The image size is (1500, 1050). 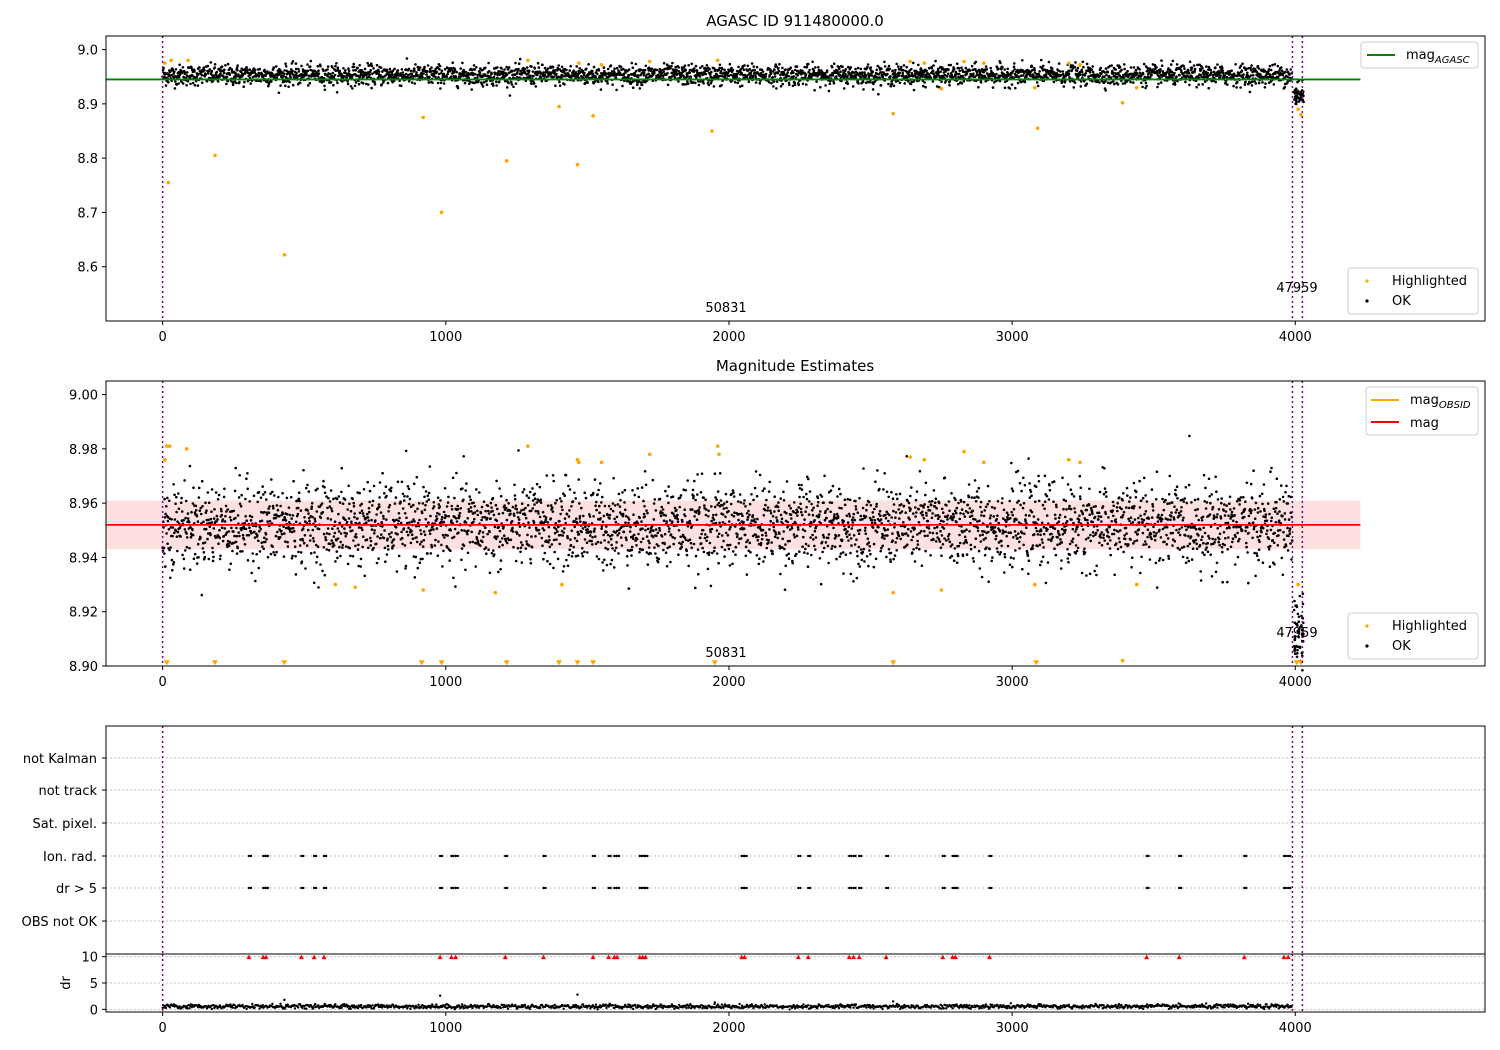 What do you see at coordinates (1298, 109) in the screenshot?
I see `agasc-highlighted-point` at bounding box center [1298, 109].